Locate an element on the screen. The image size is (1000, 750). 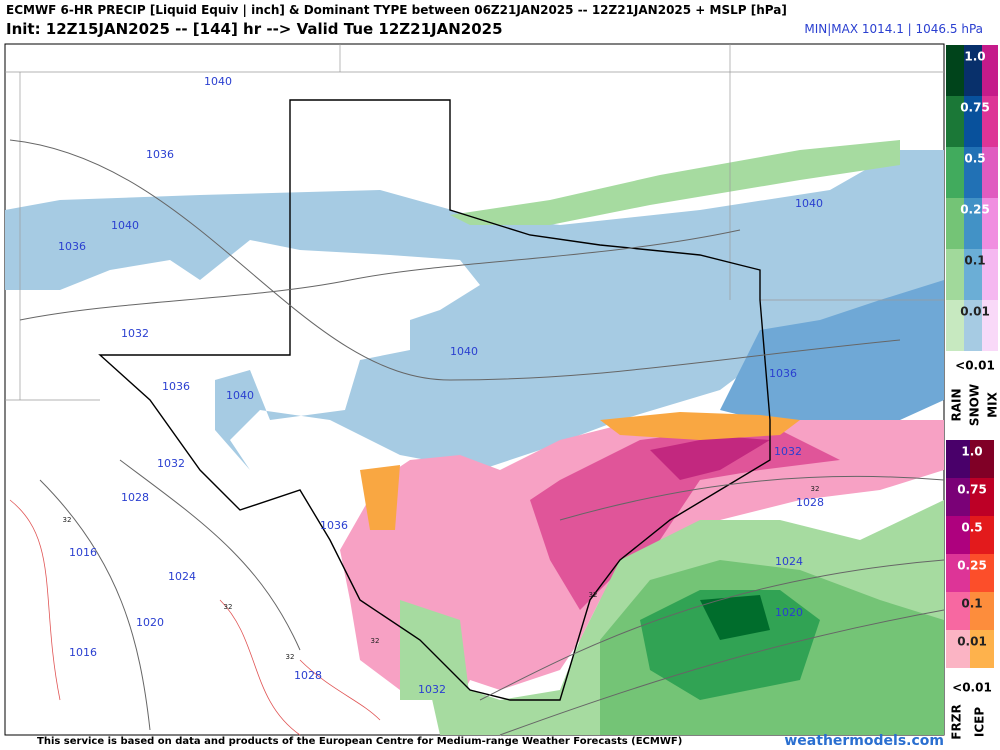
legend-type: SNOW is located at coordinates (975, 405).